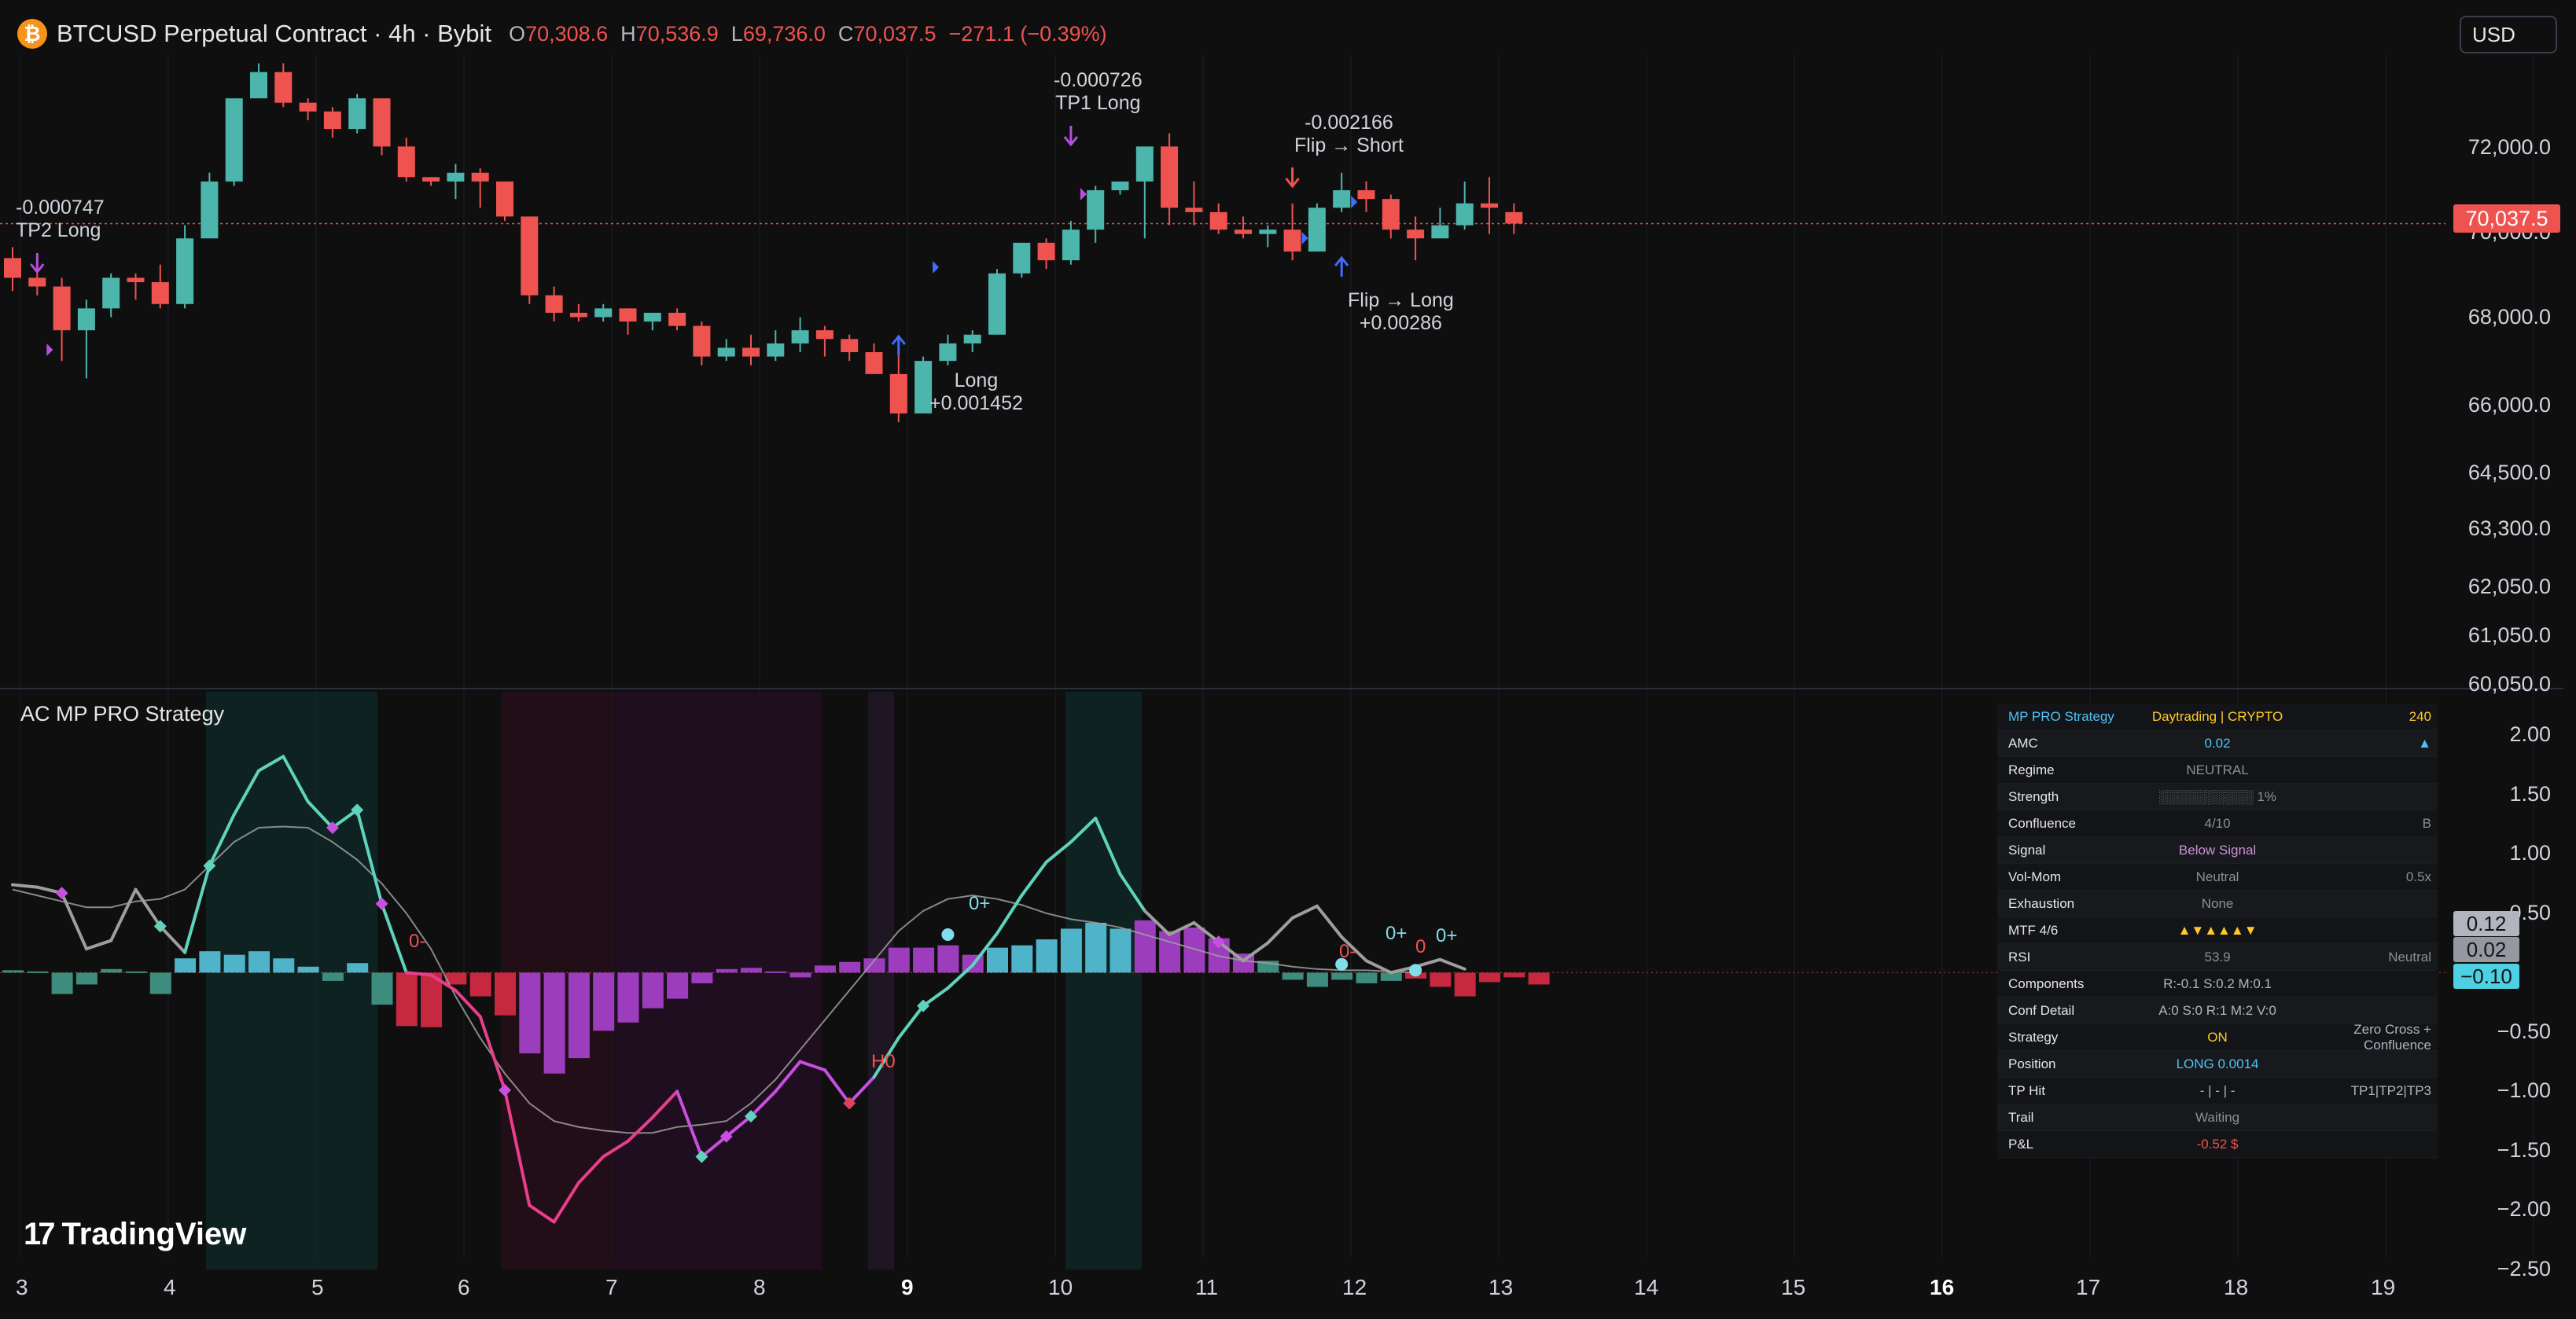 This screenshot has width=2576, height=1319. I want to click on panel-cell-c1: Signal, so click(2027, 850).